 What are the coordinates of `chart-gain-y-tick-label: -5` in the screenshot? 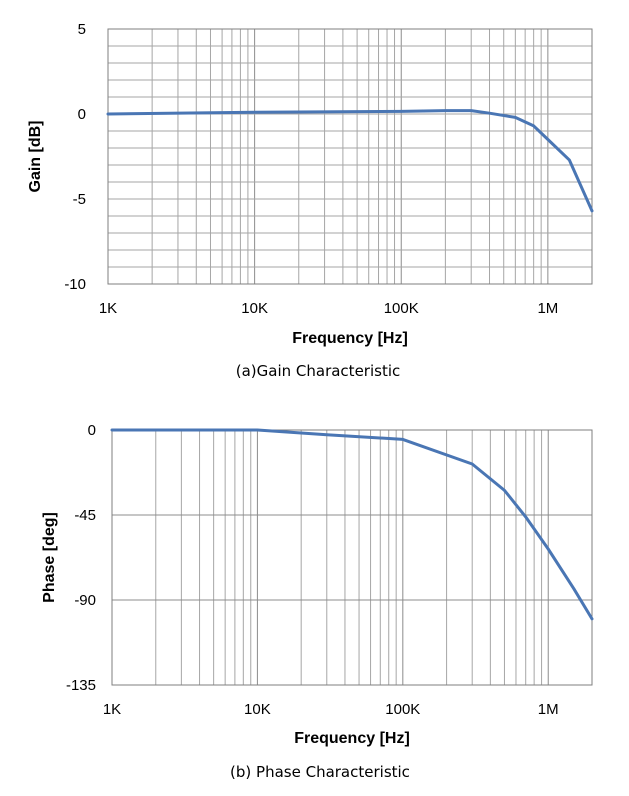 It's located at (79, 199).